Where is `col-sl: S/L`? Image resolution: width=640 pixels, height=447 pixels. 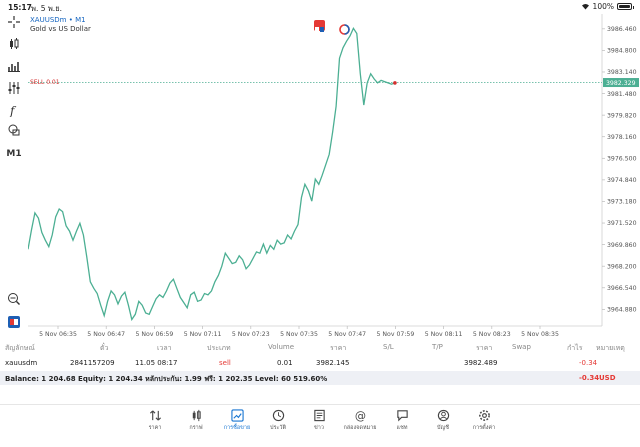
col-sl: S/L is located at coordinates (388, 347).